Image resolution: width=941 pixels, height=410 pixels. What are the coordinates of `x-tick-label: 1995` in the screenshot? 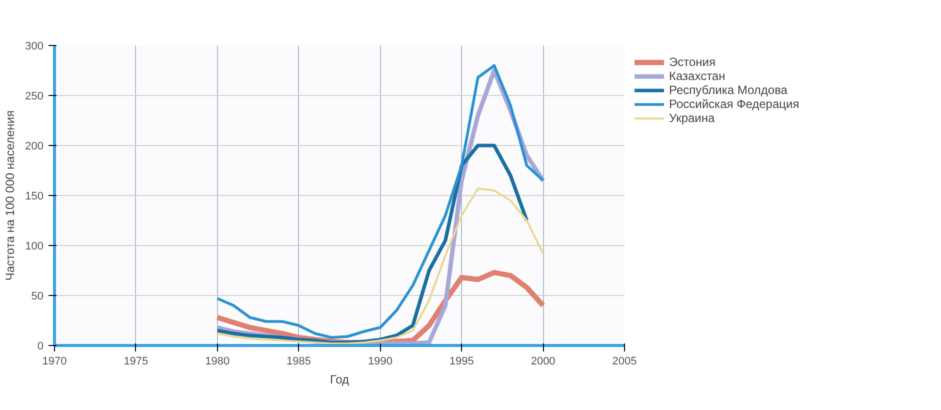 It's located at (461, 362).